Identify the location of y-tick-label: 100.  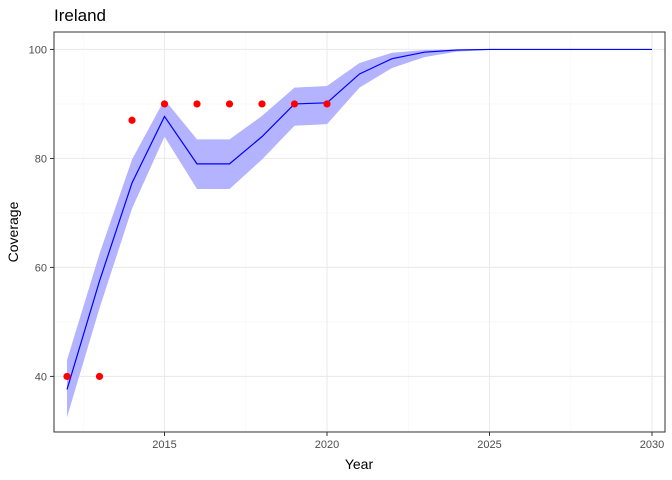
(38, 50).